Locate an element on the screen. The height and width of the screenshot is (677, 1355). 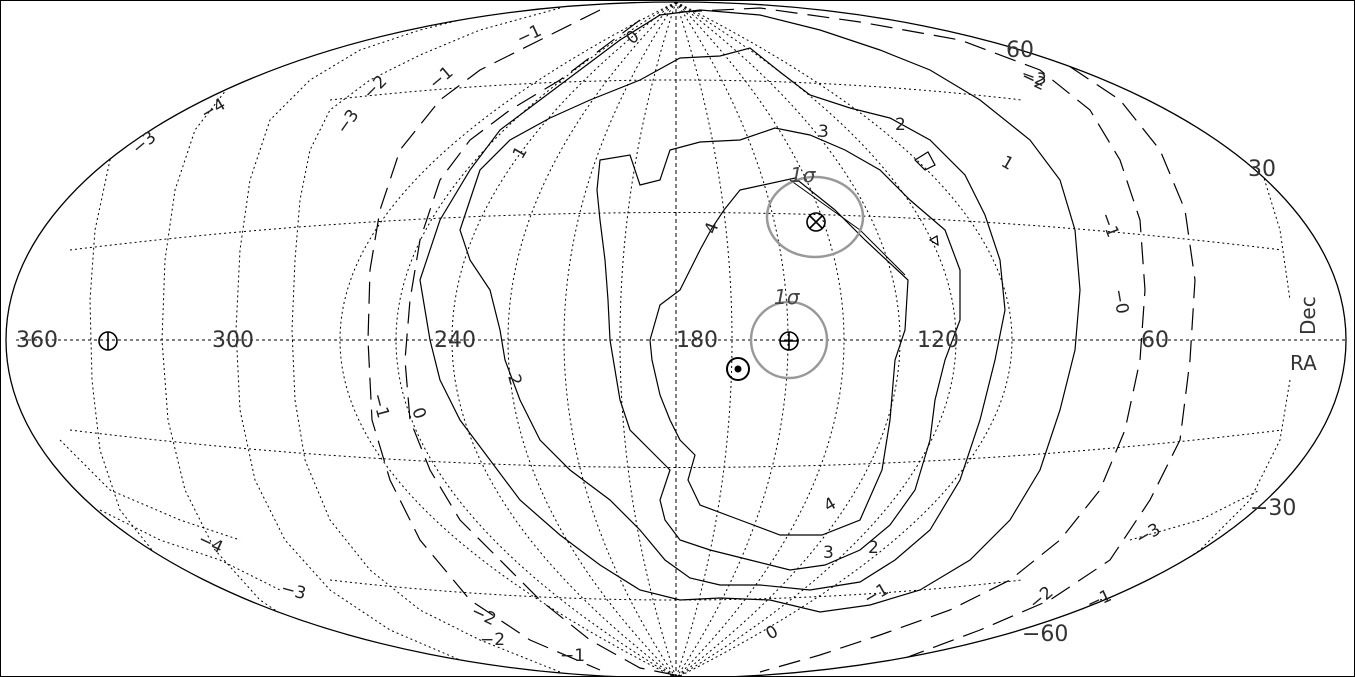
ra-label-60: 60 is located at coordinates (1155, 340).